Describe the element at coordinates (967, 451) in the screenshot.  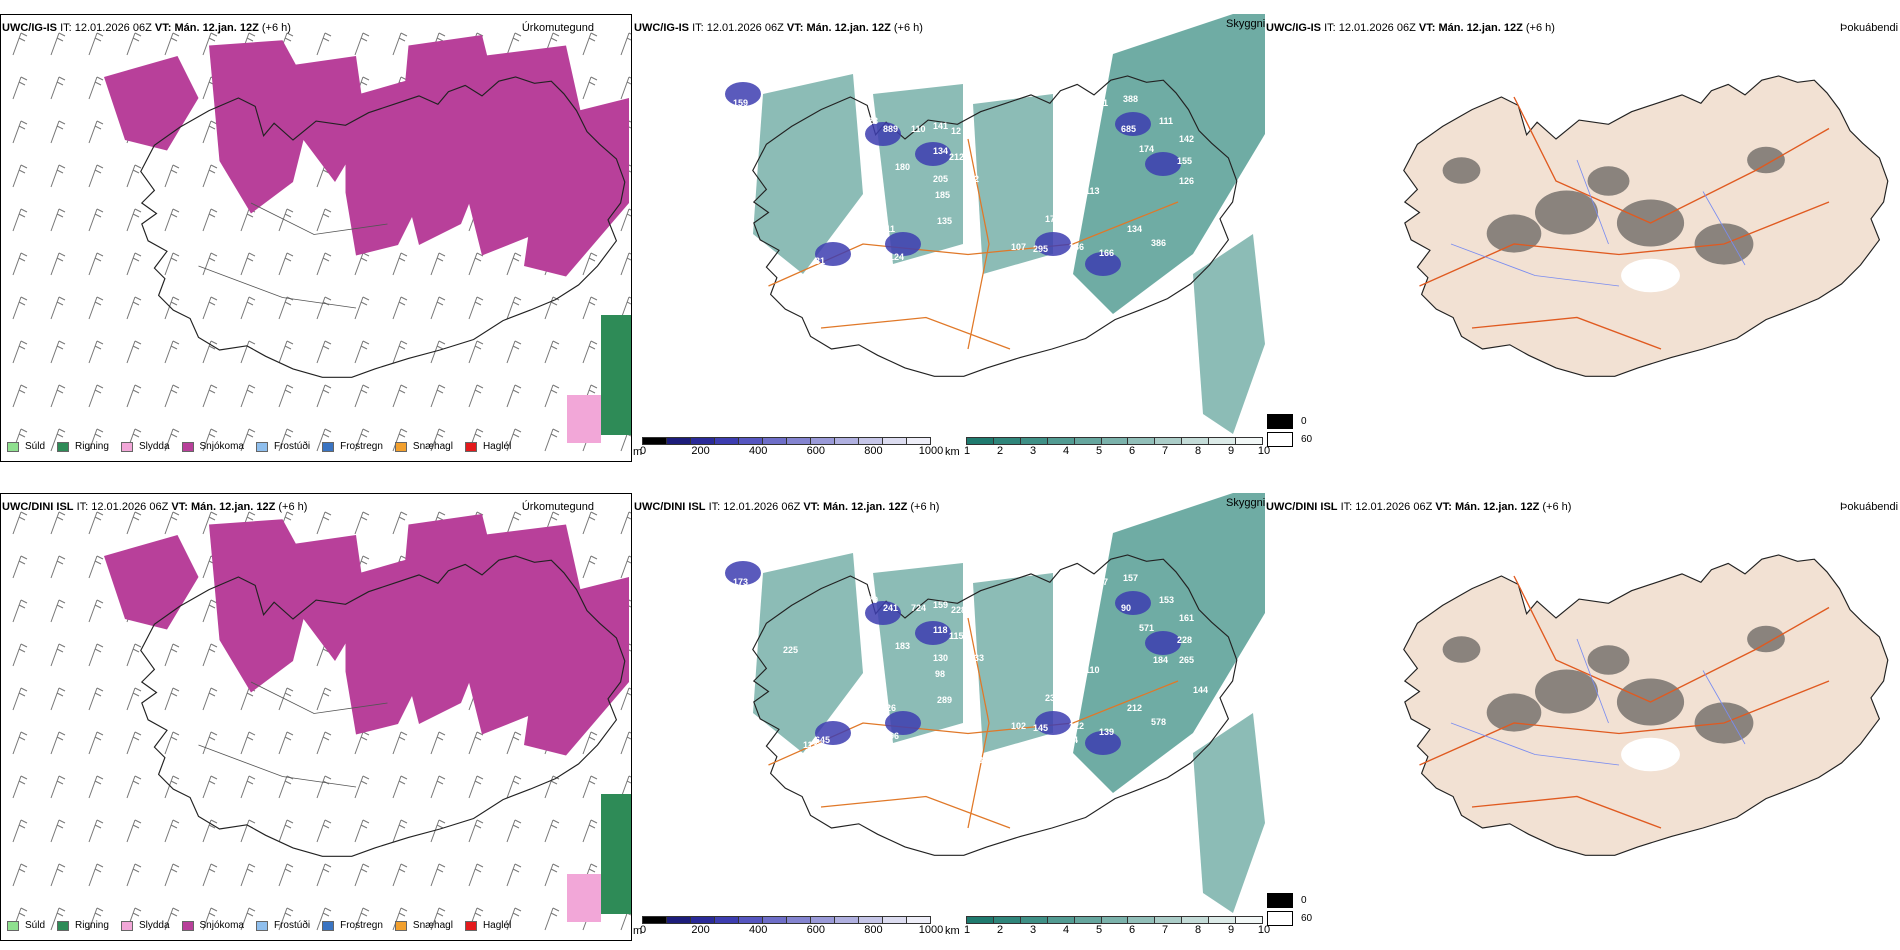
I see `colorbar-tick-label: 1` at that location.